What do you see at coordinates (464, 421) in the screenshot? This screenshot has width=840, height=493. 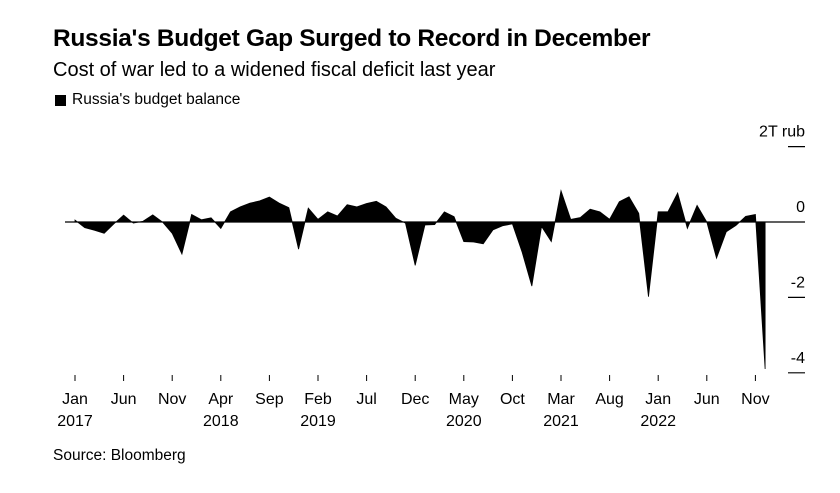 I see `x-tick-year-label: 2020` at bounding box center [464, 421].